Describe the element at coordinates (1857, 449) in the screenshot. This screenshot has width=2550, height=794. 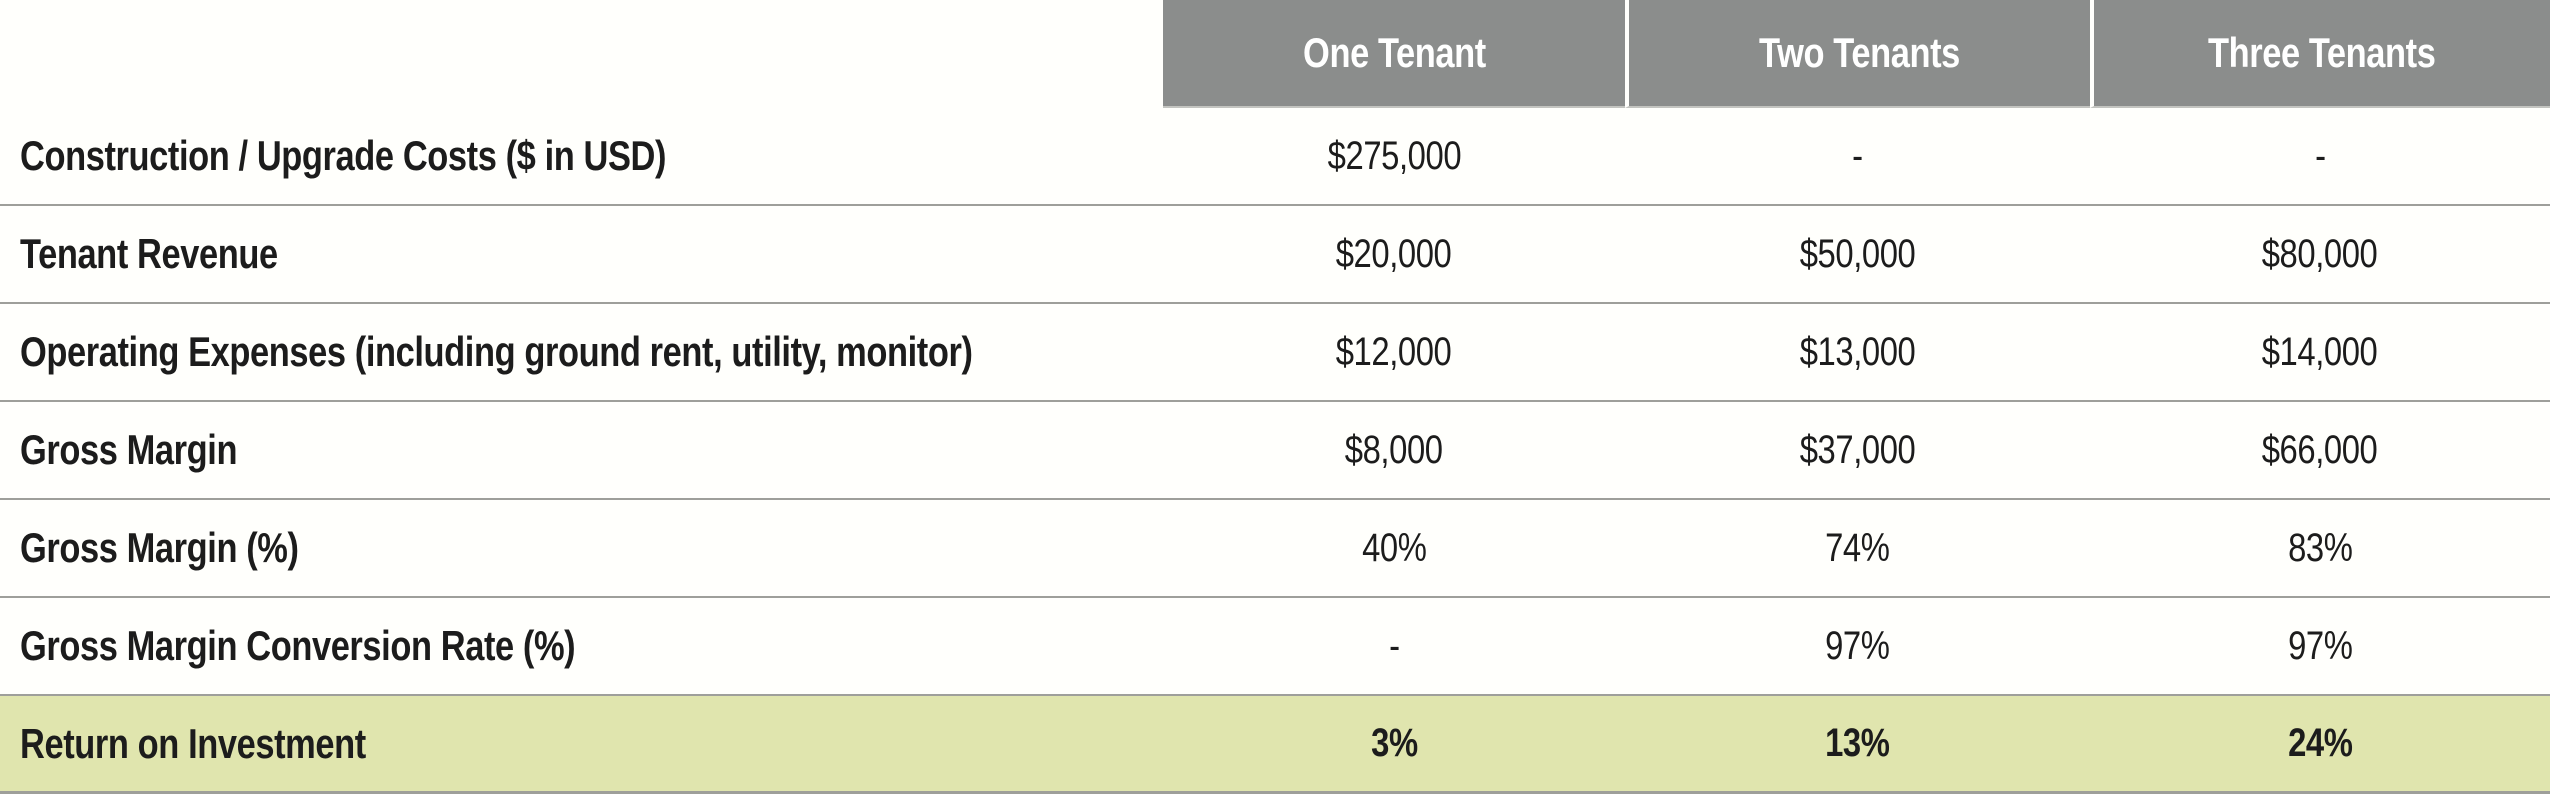
I see `cell-value: $37,000` at that location.